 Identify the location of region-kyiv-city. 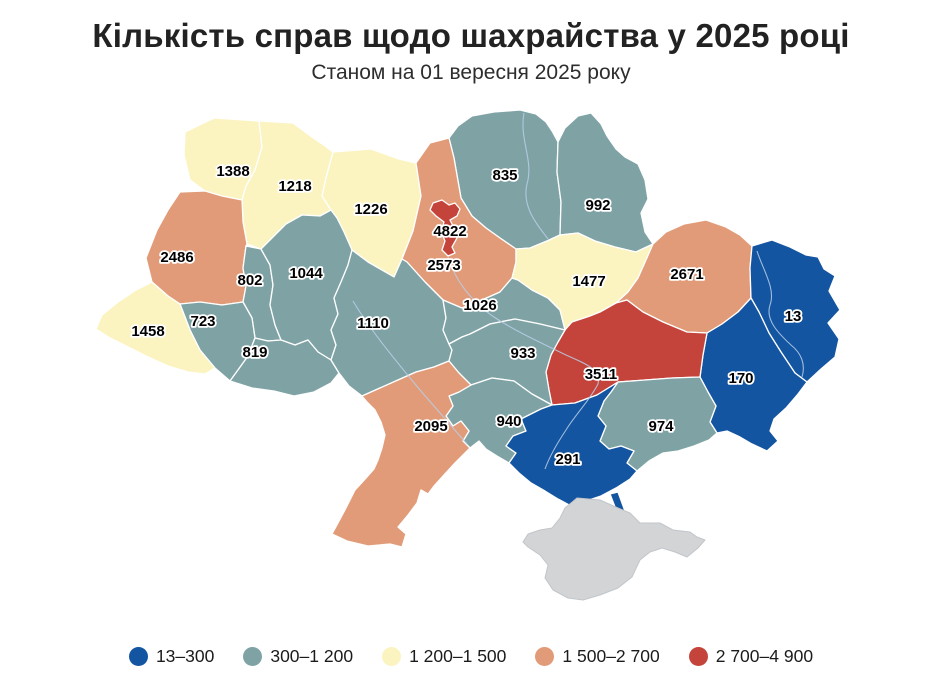
(445, 228).